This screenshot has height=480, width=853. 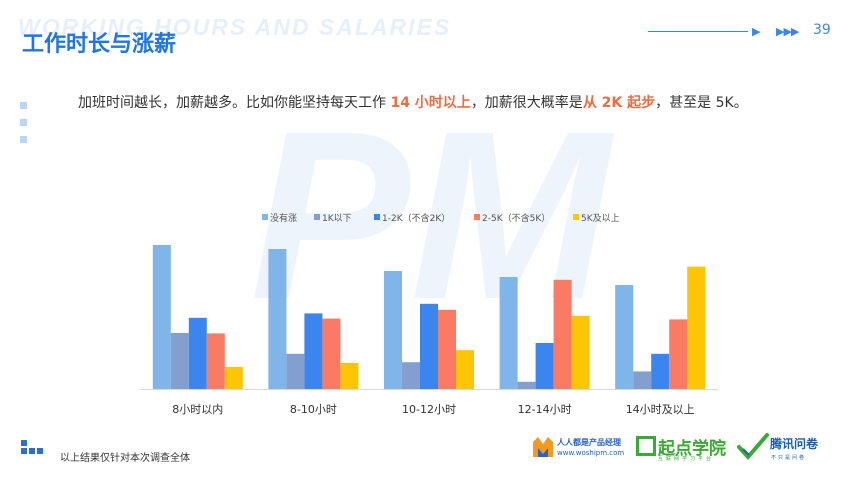 I want to click on description-part3: ，甚至是 5K。, so click(x=701, y=103).